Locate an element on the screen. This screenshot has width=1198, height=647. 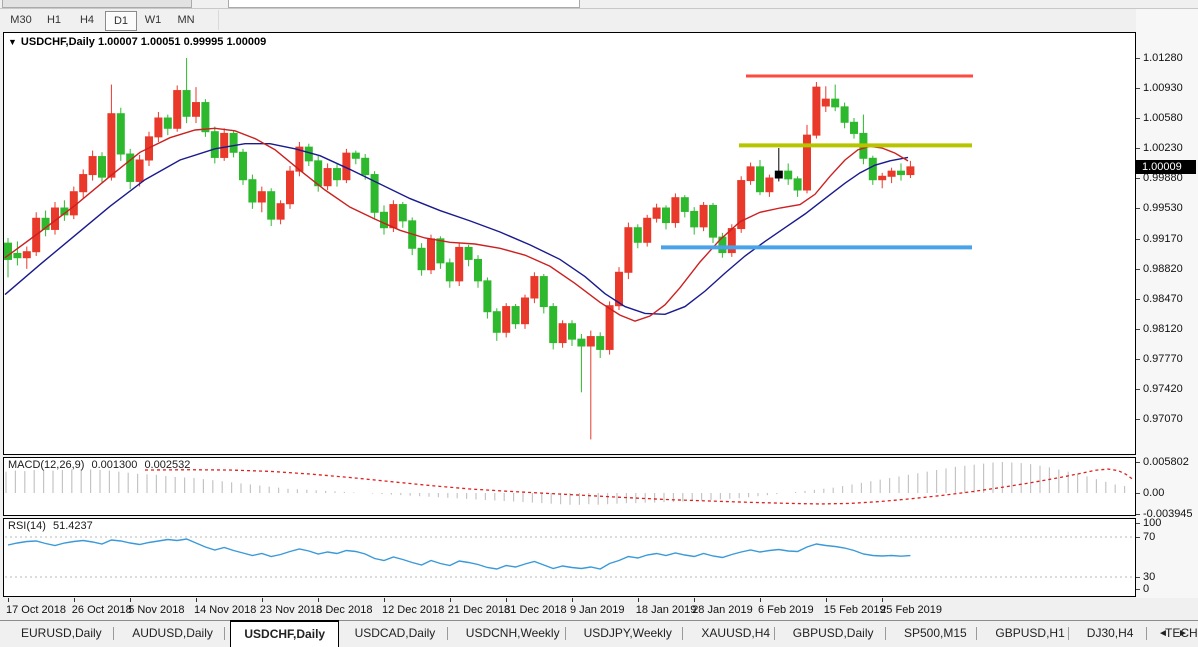
tabs-scroll-right-button: ► is located at coordinates (1183, 633).